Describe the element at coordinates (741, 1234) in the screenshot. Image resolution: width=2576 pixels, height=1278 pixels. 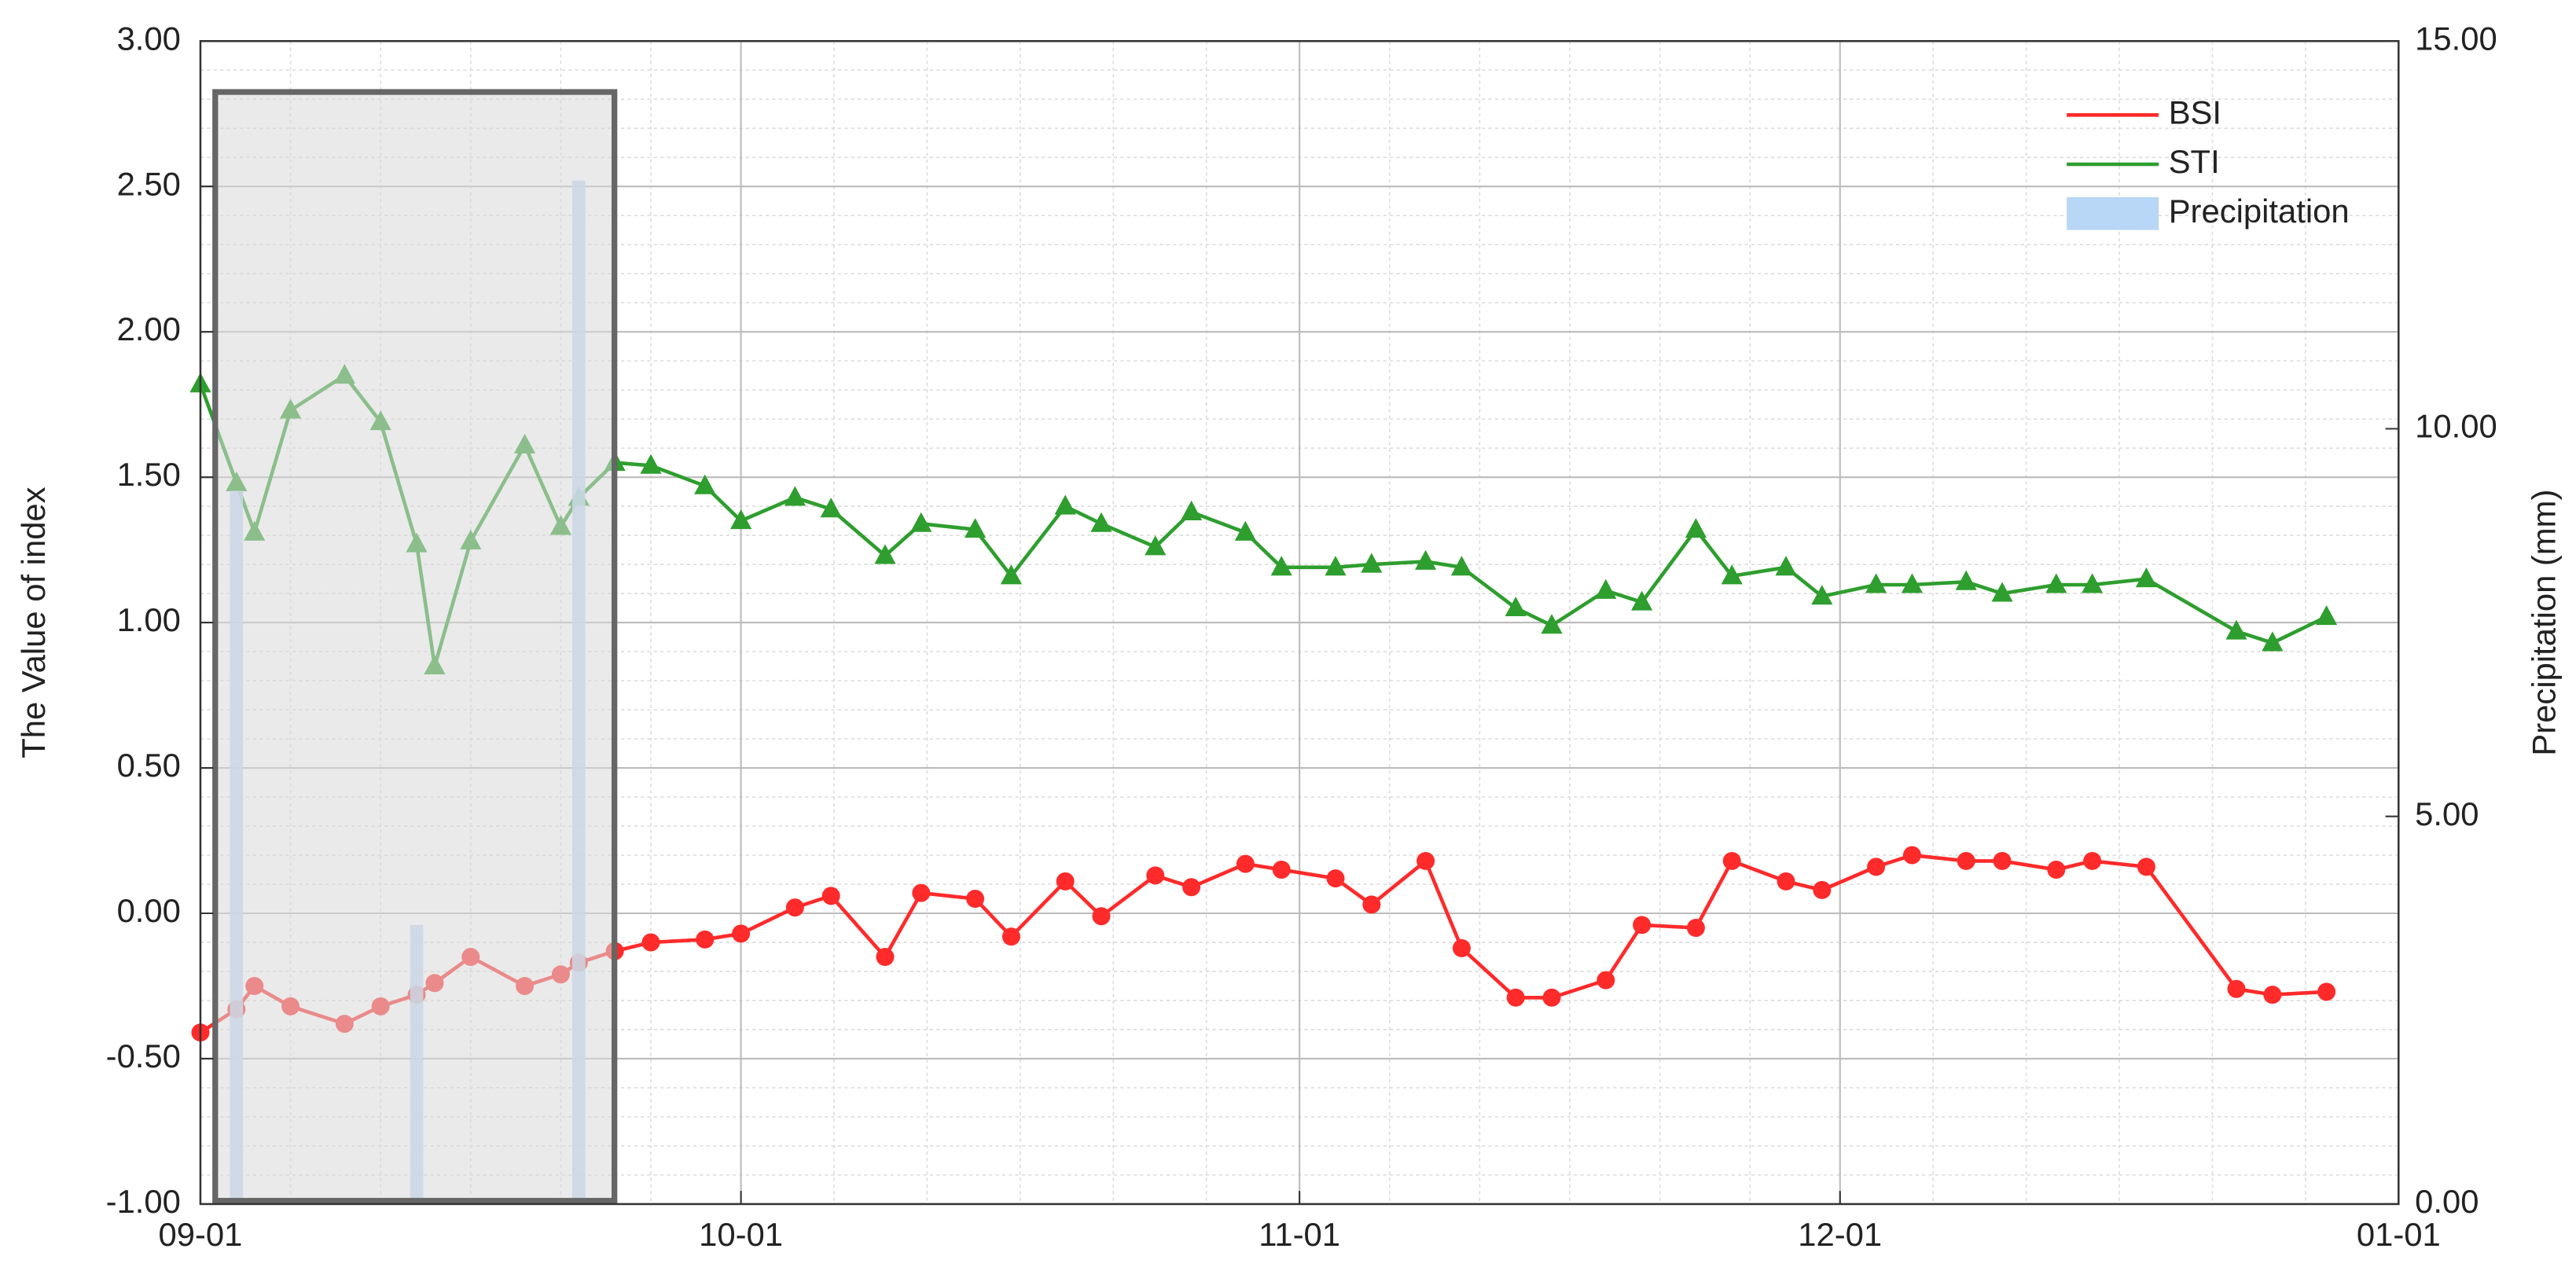
I see `x-tick-label: 10-01` at that location.